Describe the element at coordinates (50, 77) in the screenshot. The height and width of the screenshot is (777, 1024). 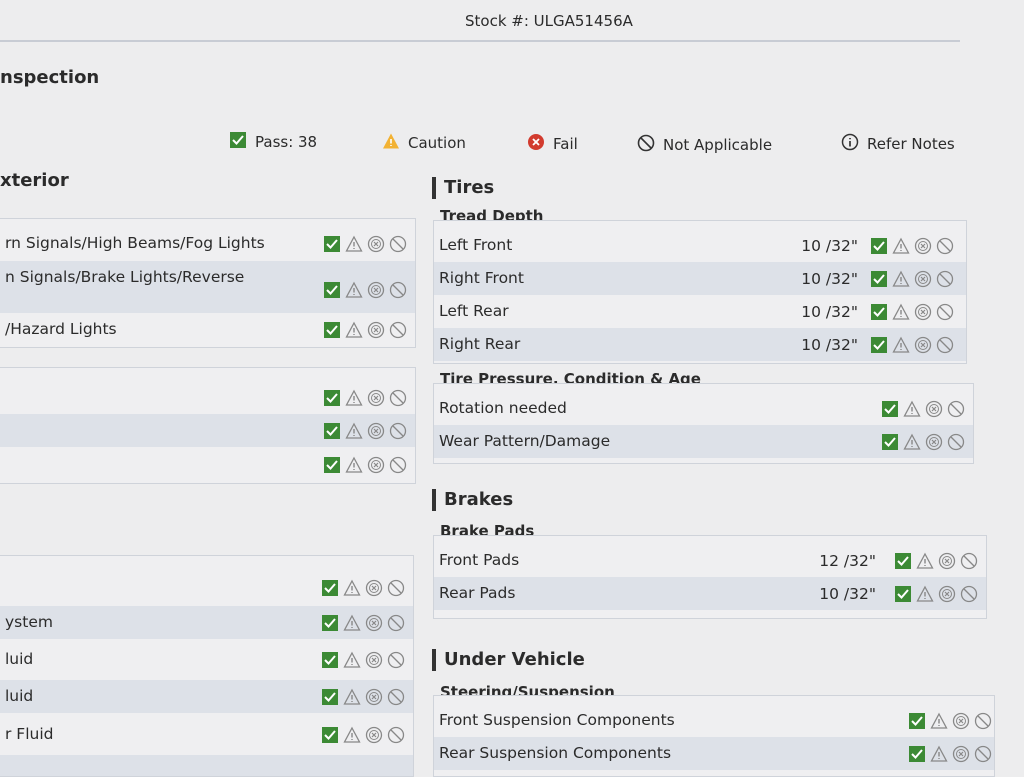
I see `title: nspection` at that location.